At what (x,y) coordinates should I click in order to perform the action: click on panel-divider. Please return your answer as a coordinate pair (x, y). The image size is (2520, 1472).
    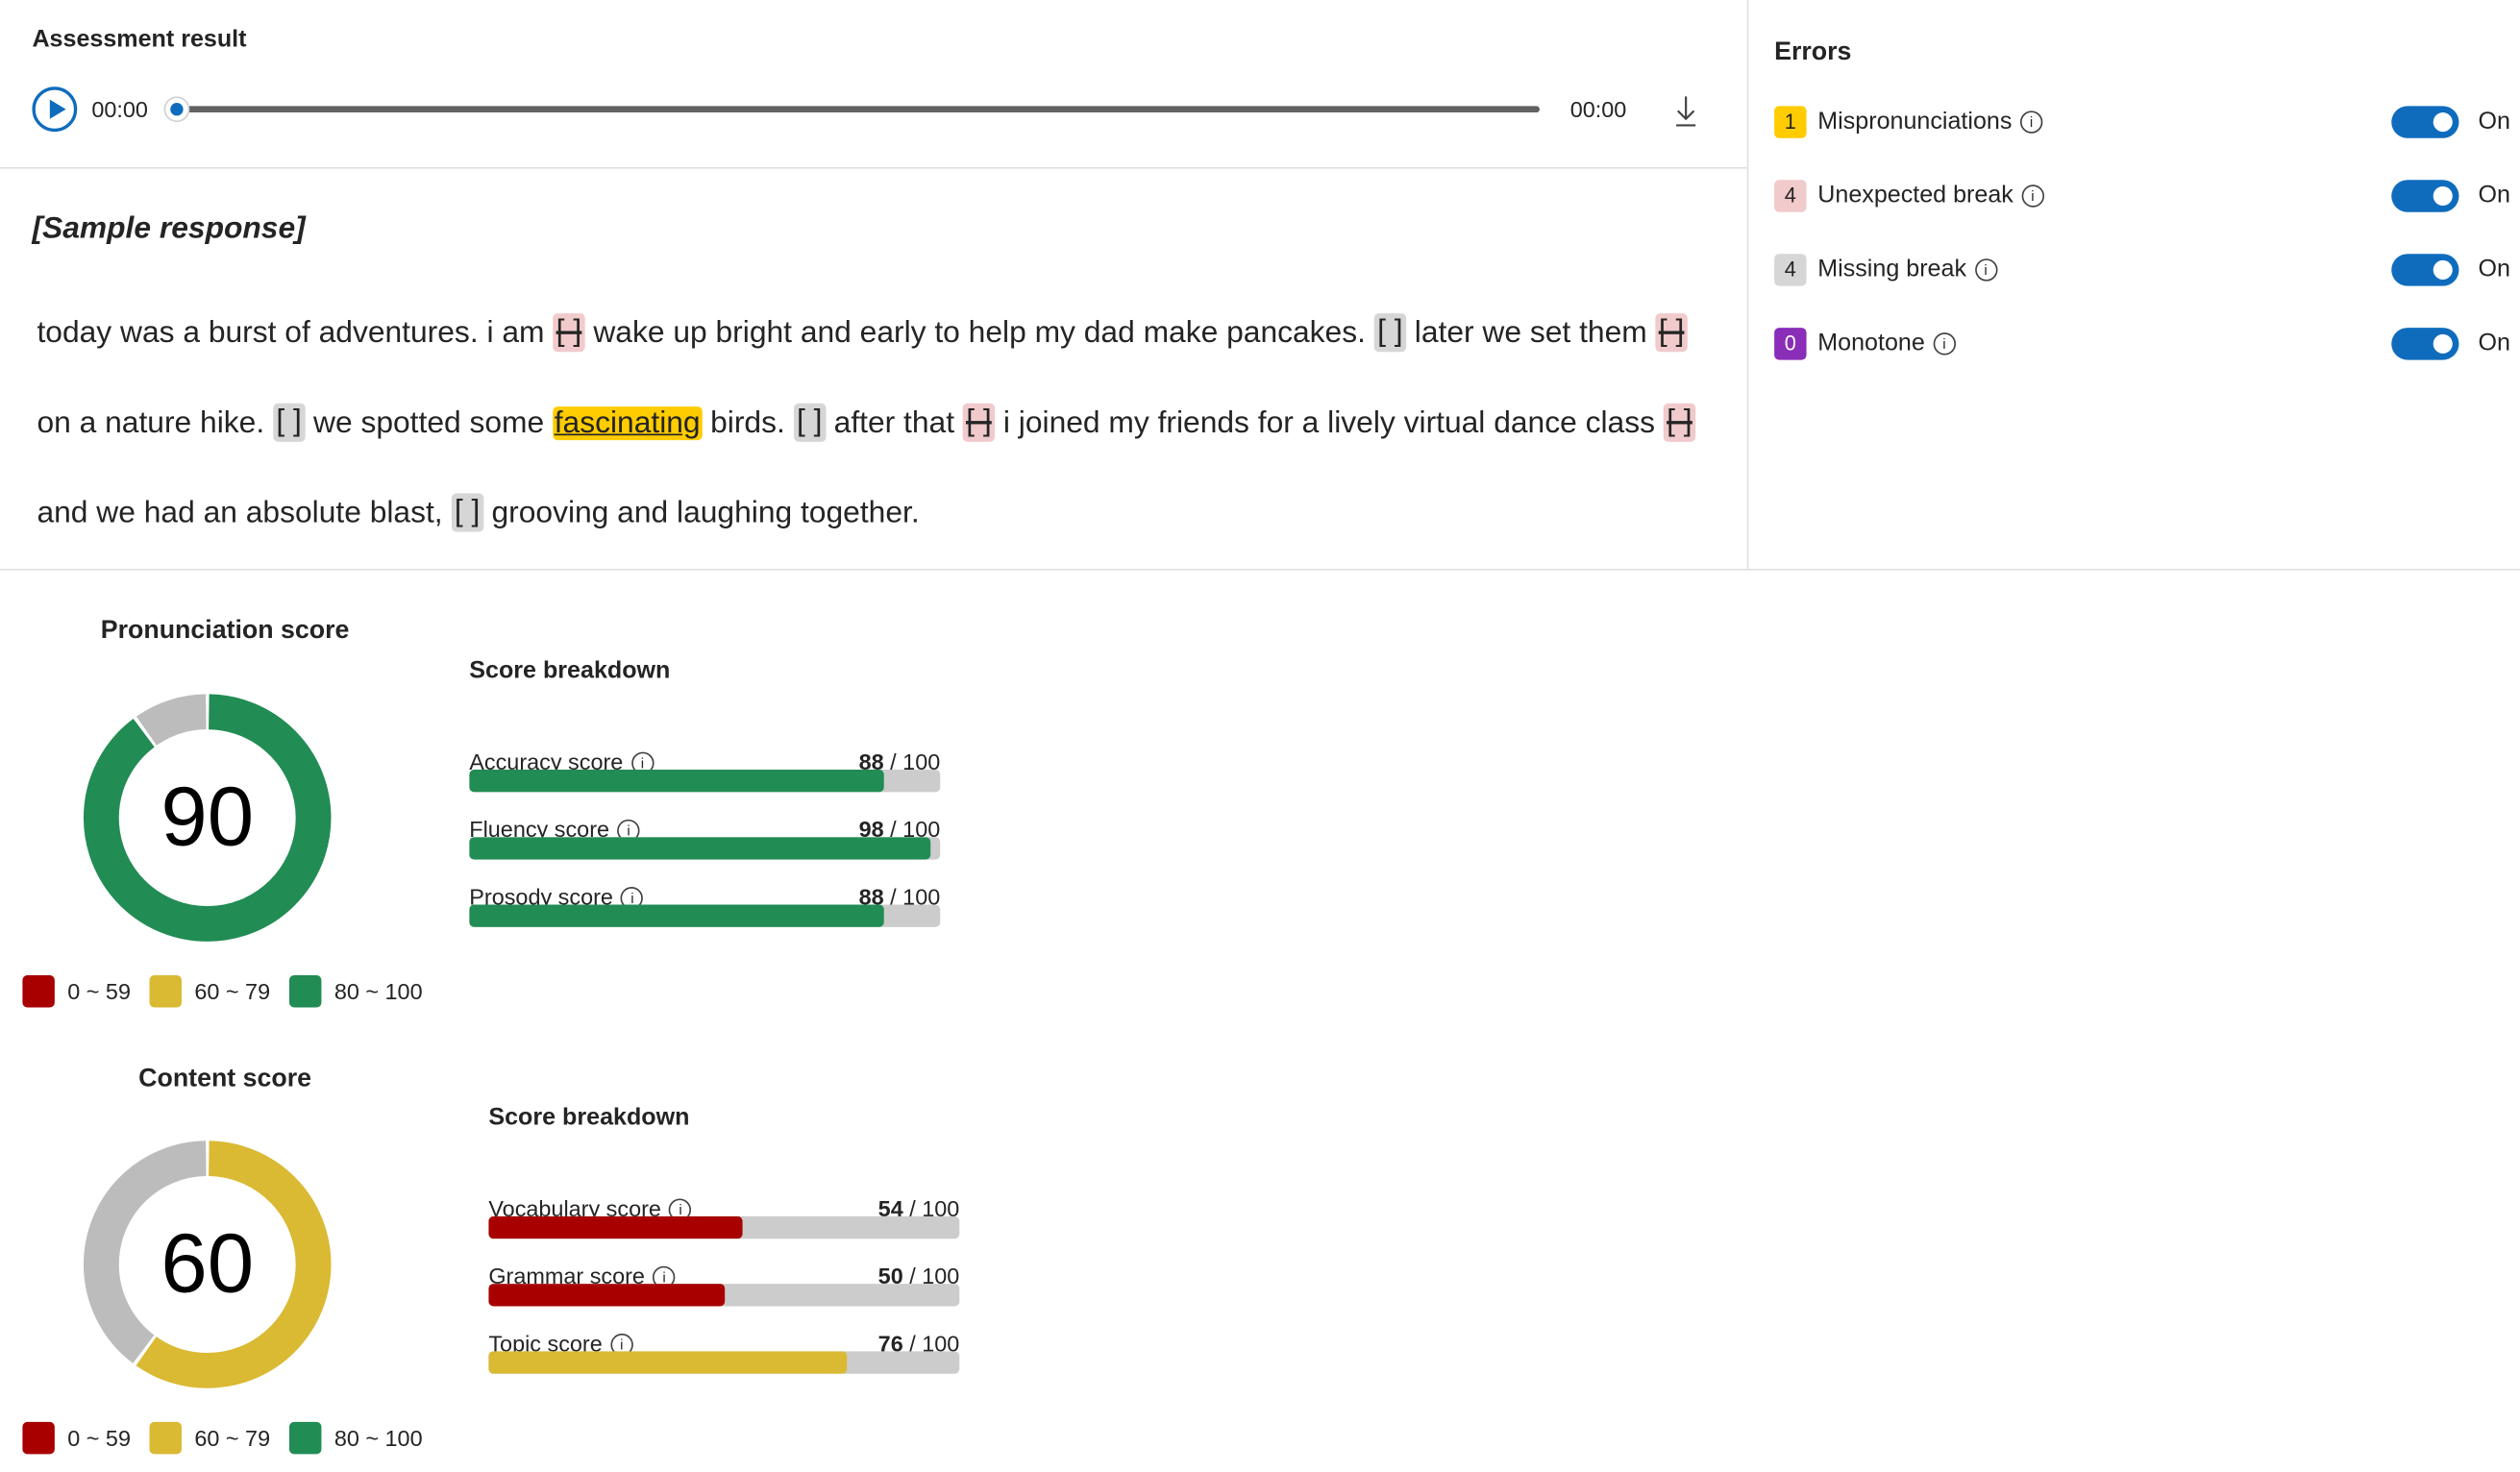
    Looking at the image, I should click on (1747, 284).